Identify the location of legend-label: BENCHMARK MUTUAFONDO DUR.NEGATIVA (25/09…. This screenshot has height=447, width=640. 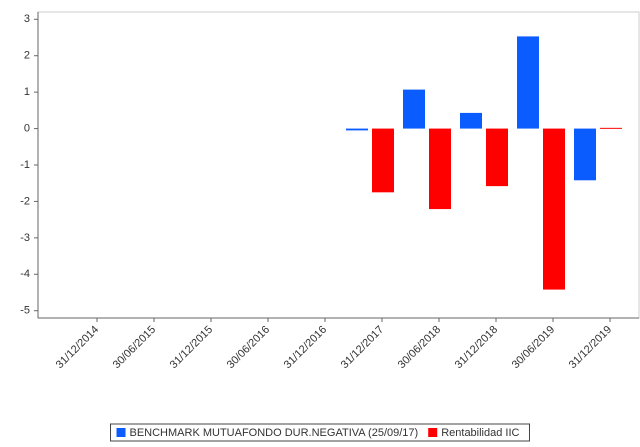
(274, 433).